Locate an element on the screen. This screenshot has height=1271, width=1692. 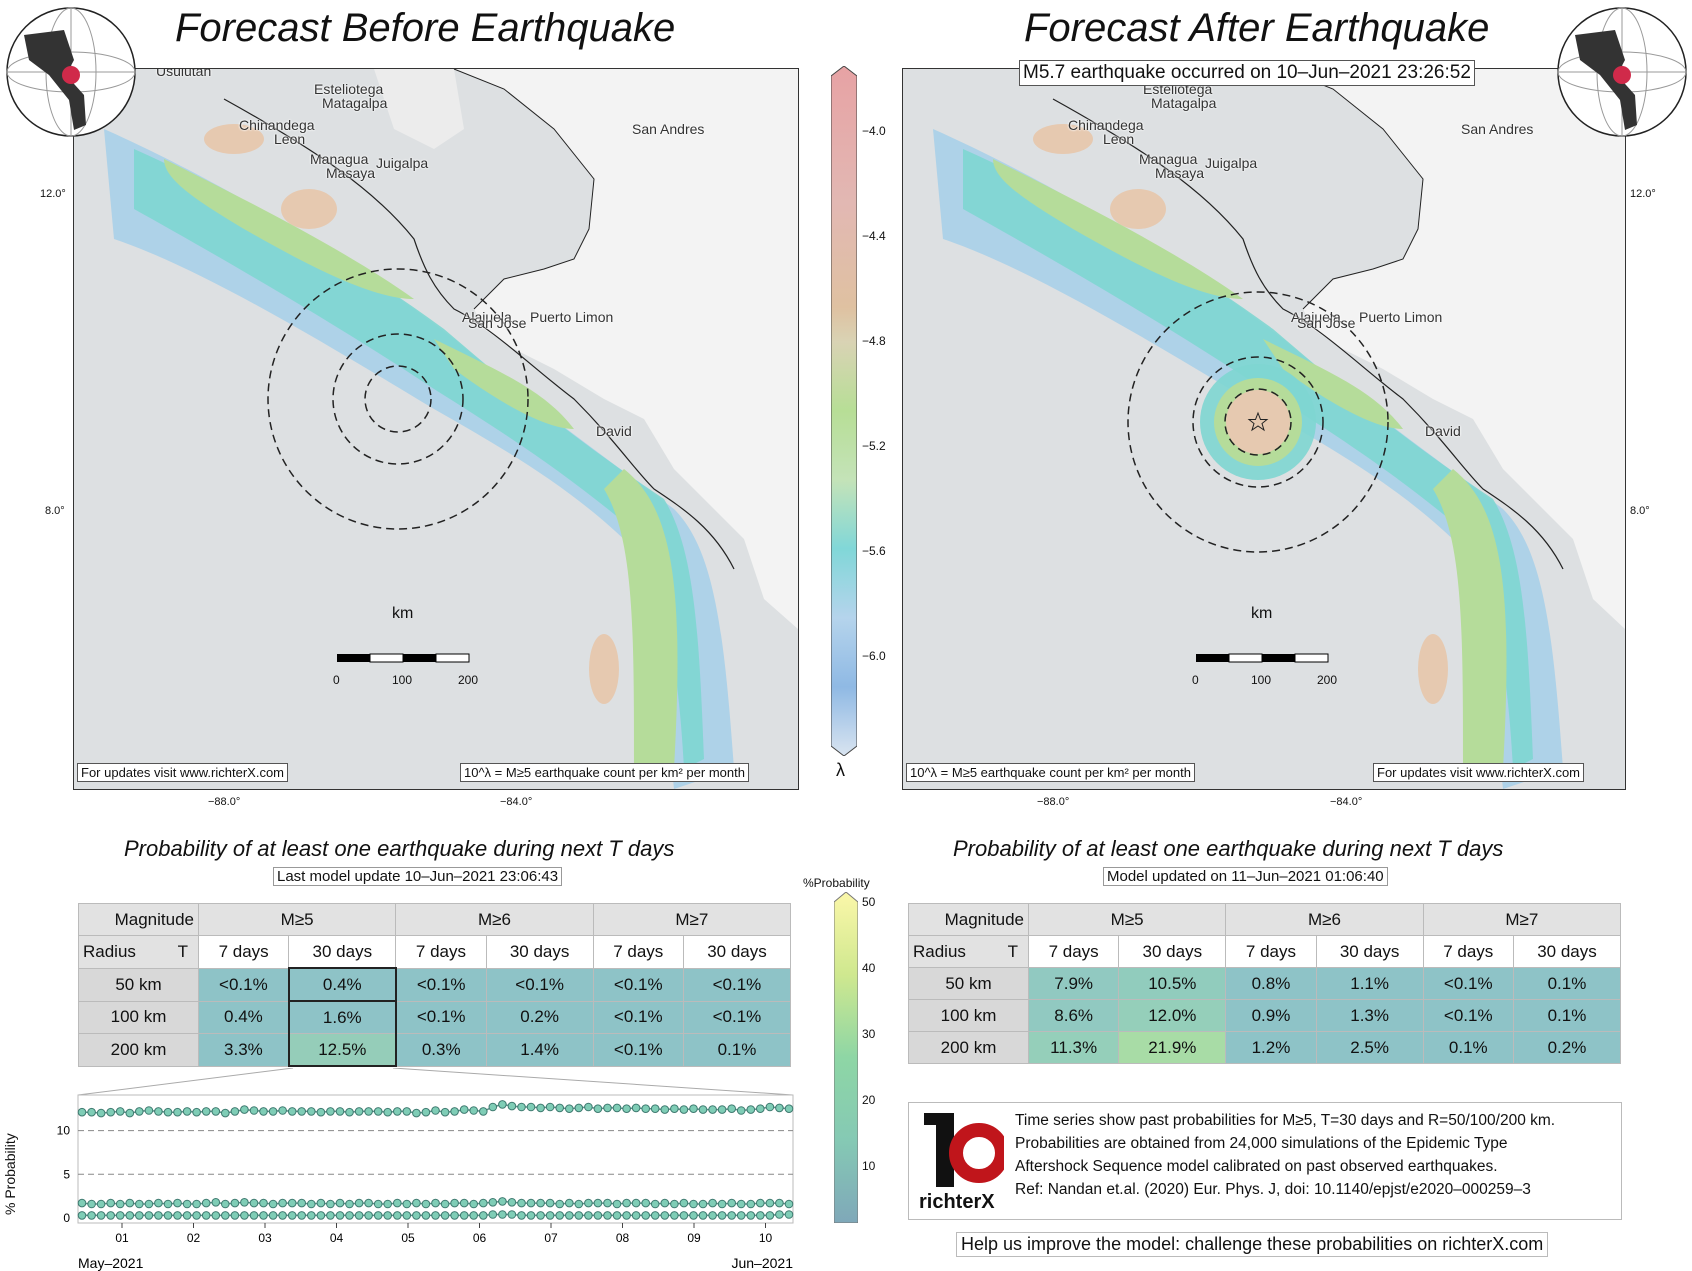
city-label: Leon is located at coordinates (1119, 139).